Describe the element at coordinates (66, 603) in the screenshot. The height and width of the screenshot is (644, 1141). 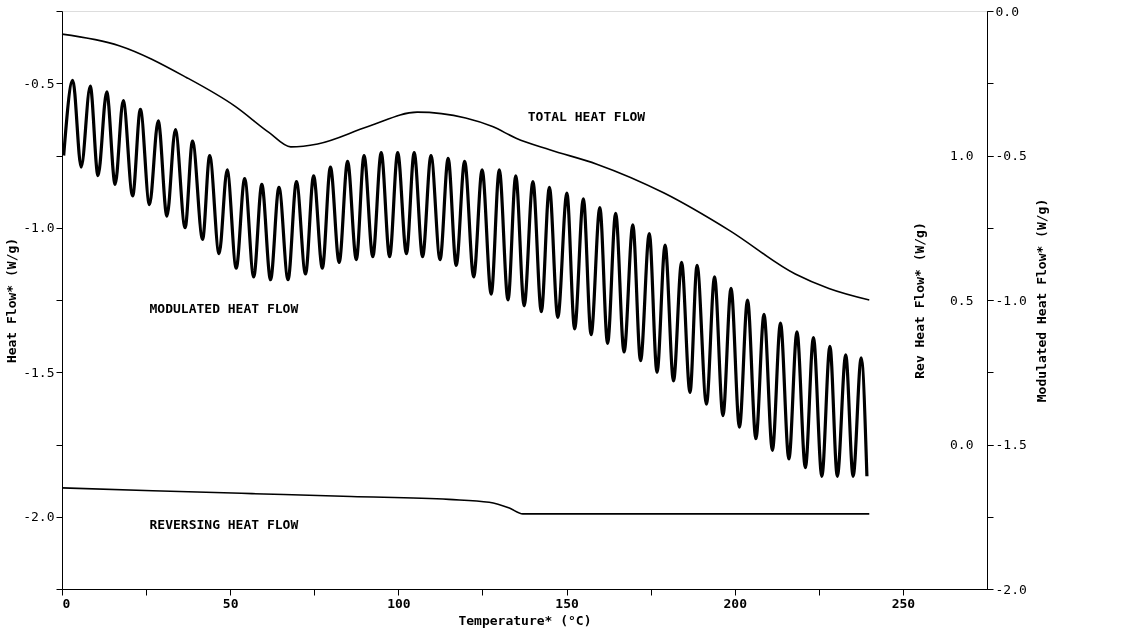
I see `x-tick-label: 0` at that location.